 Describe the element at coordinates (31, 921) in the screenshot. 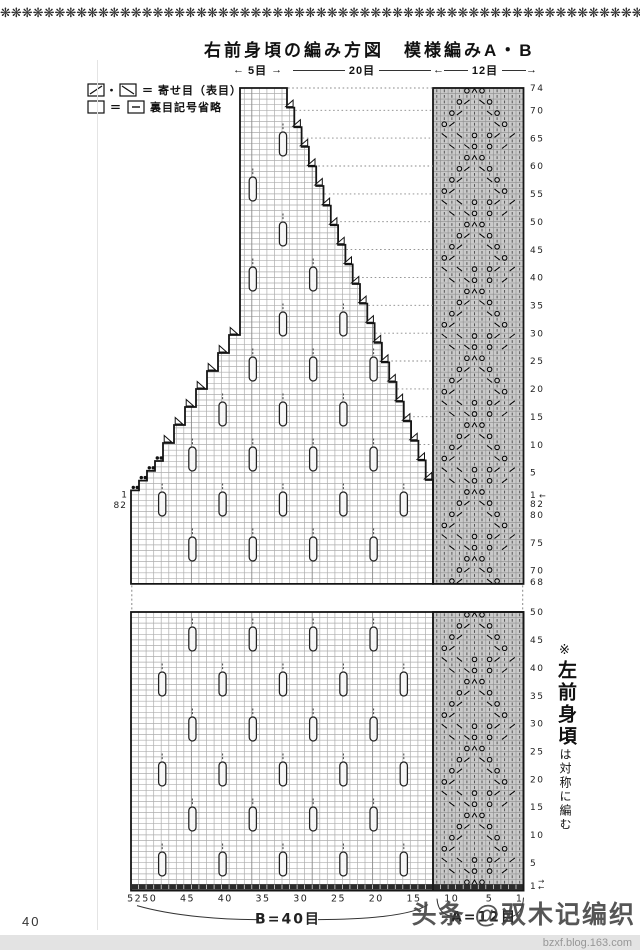

I see `page-number: 40` at that location.